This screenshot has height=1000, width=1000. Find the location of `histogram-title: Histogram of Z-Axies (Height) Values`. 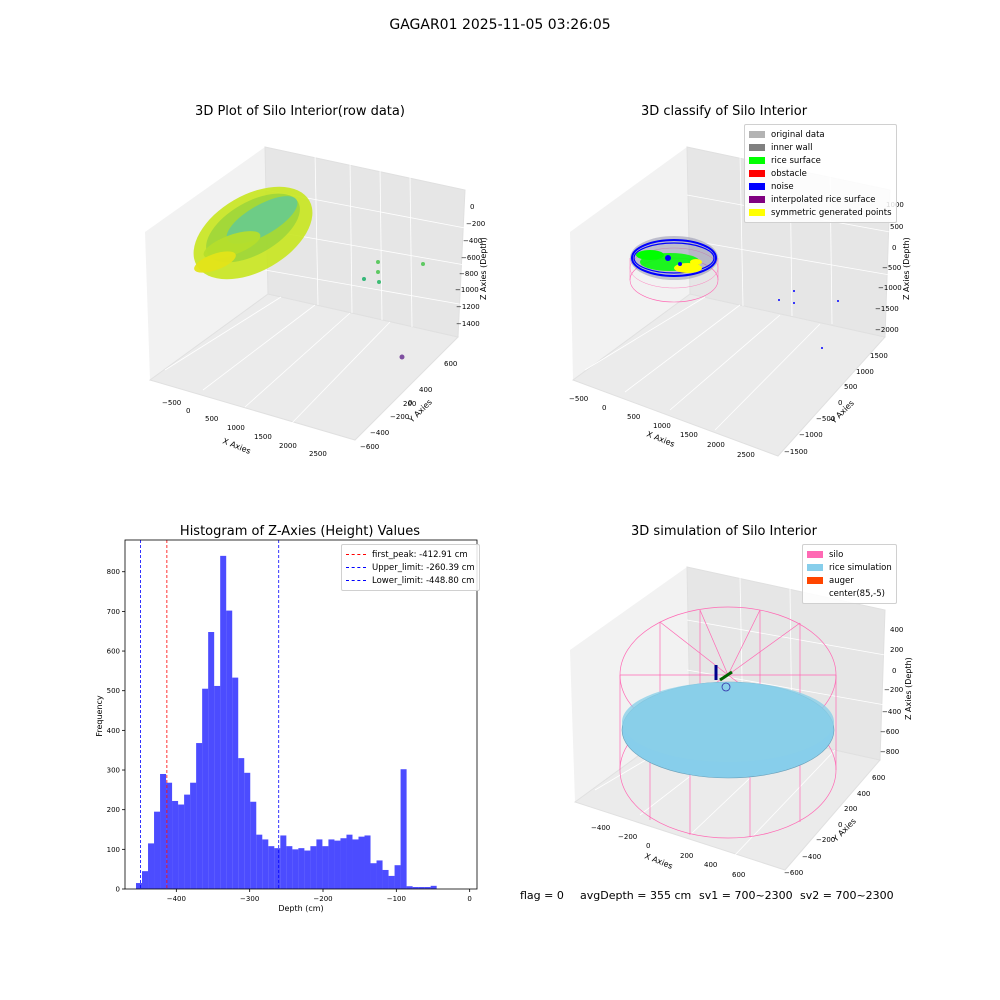

histogram-title: Histogram of Z-Axies (Height) Values is located at coordinates (300, 531).